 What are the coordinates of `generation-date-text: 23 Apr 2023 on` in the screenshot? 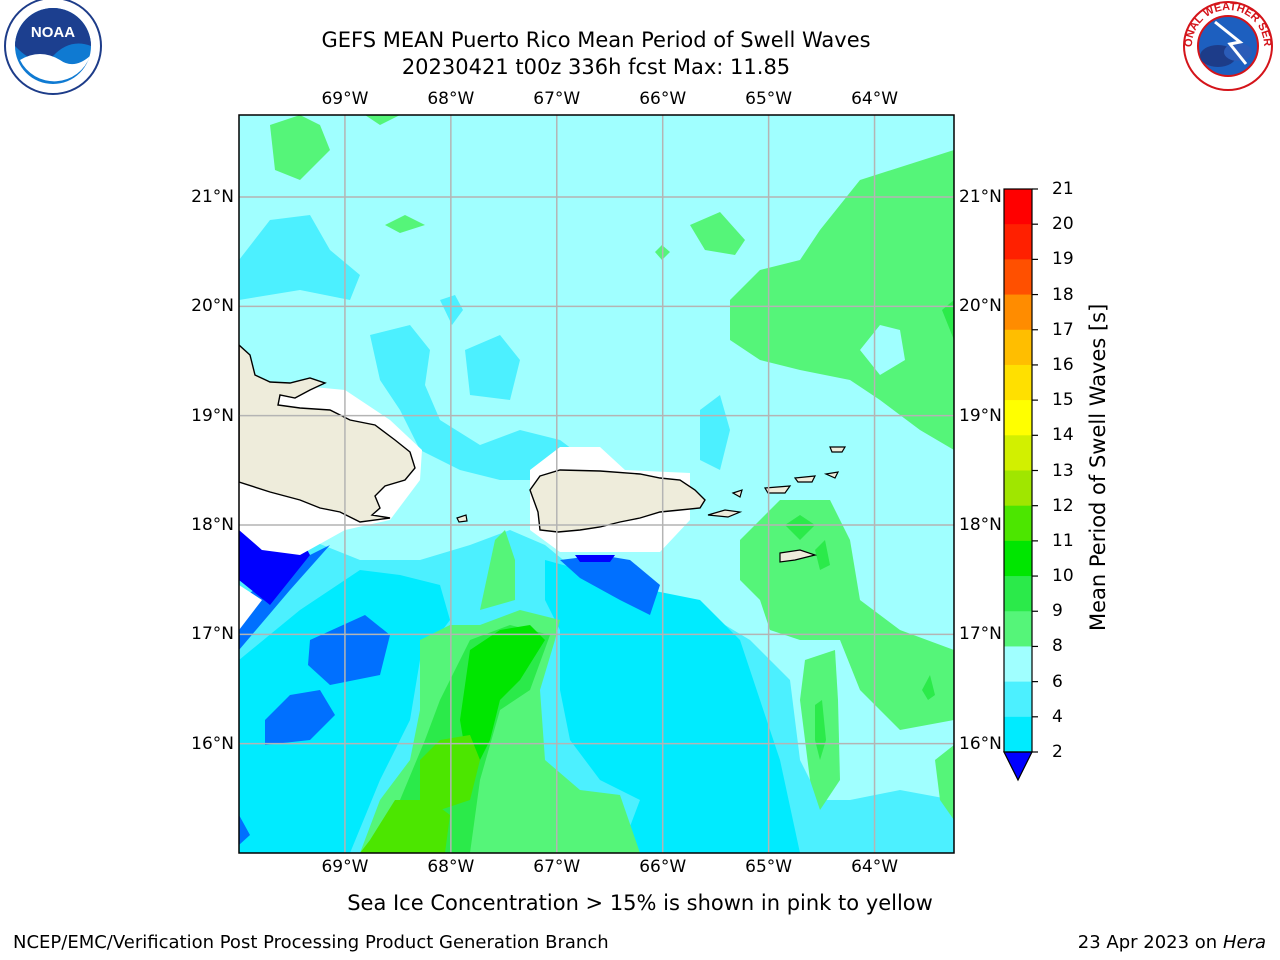 It's located at (1150, 942).